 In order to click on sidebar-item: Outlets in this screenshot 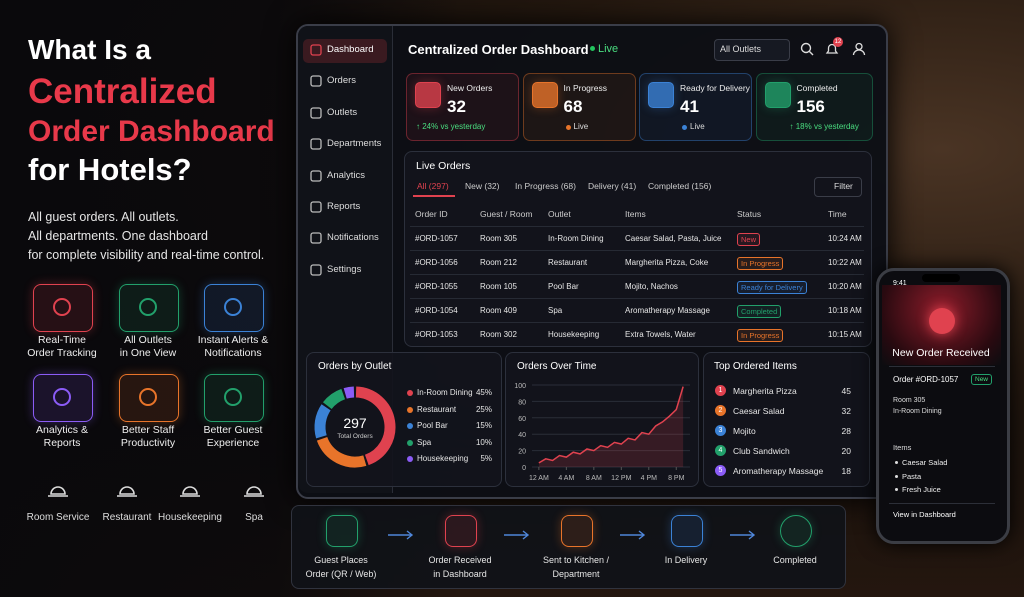, I will do `click(342, 112)`.